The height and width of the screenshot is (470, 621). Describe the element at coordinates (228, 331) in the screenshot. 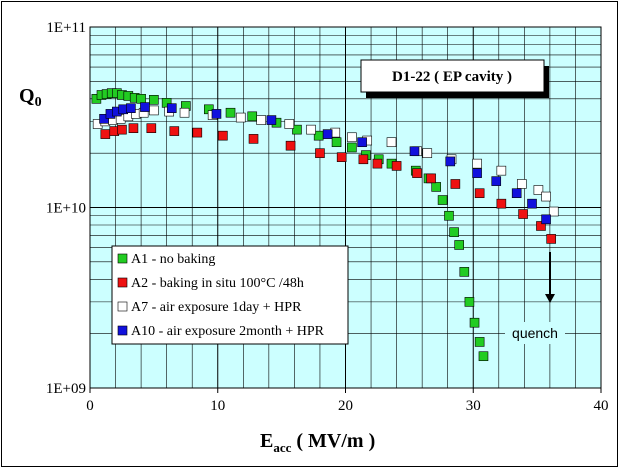

I see `legend-label: A10 - air exposure 2month + HPR` at that location.